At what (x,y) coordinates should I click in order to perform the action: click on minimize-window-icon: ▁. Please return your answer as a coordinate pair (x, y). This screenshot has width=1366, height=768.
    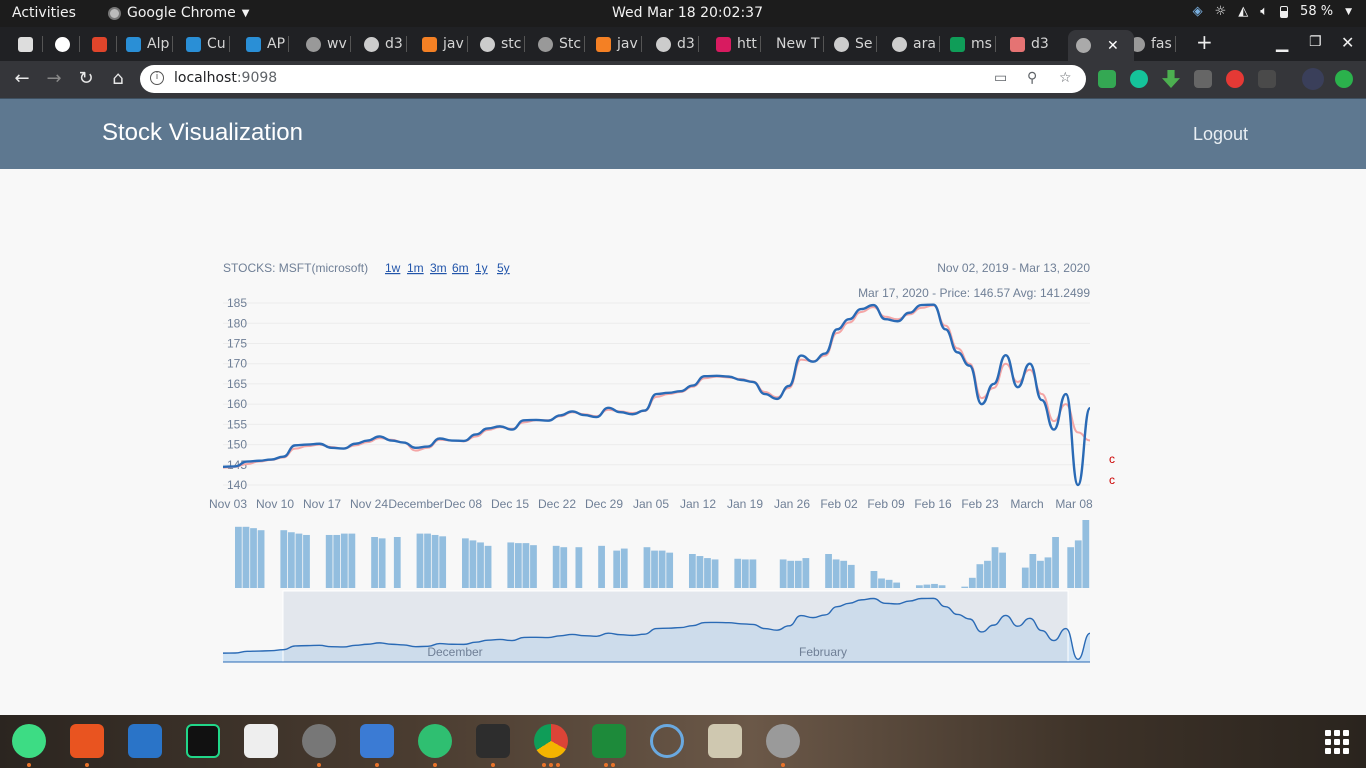
    Looking at the image, I should click on (1282, 42).